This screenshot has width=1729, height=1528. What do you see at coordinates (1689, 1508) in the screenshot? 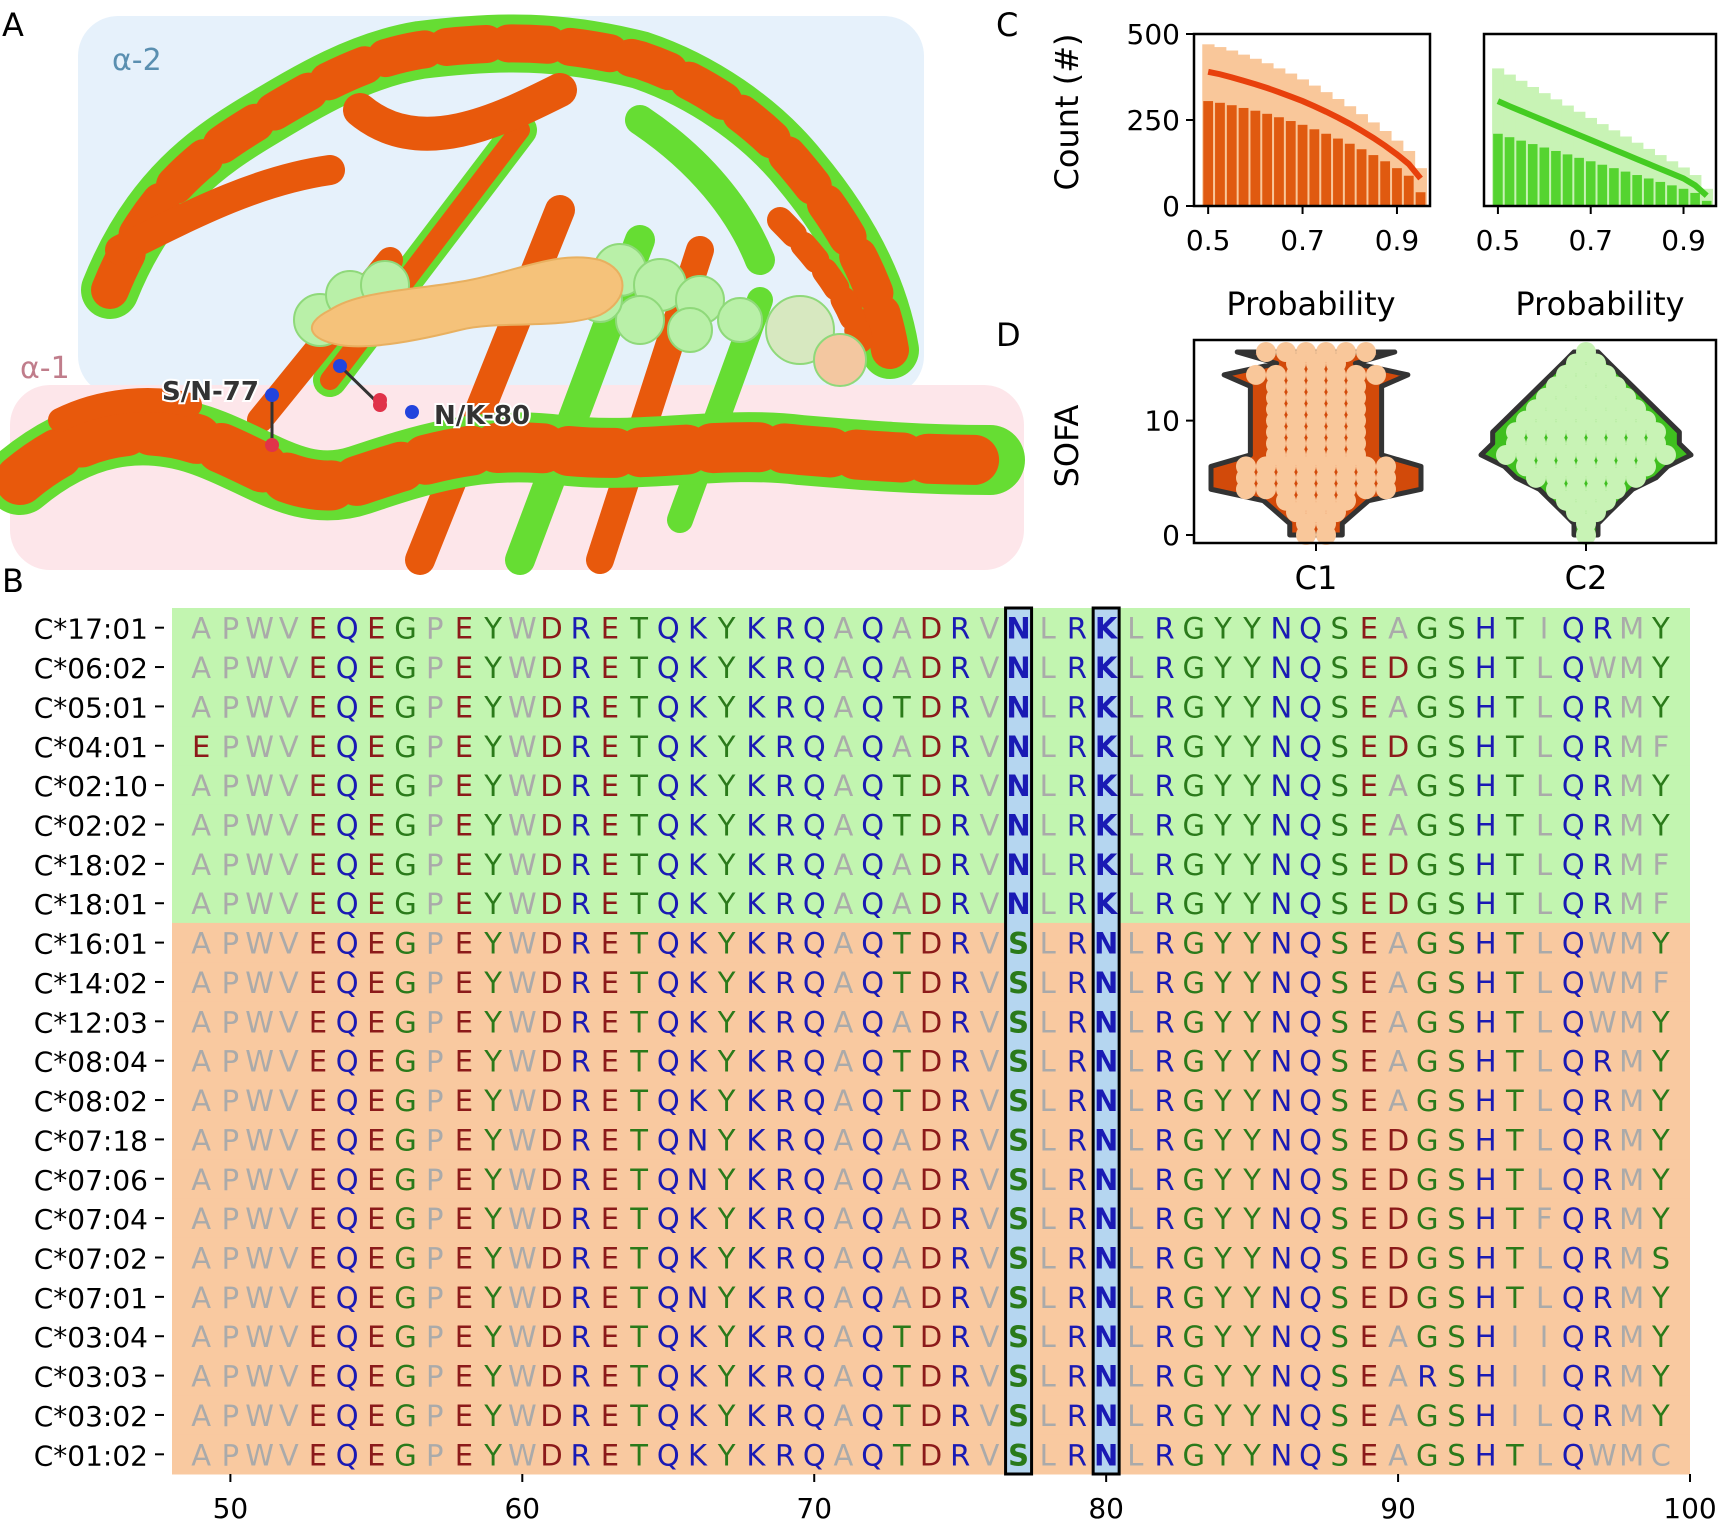
I see `x-tick-label: 100` at bounding box center [1689, 1508].